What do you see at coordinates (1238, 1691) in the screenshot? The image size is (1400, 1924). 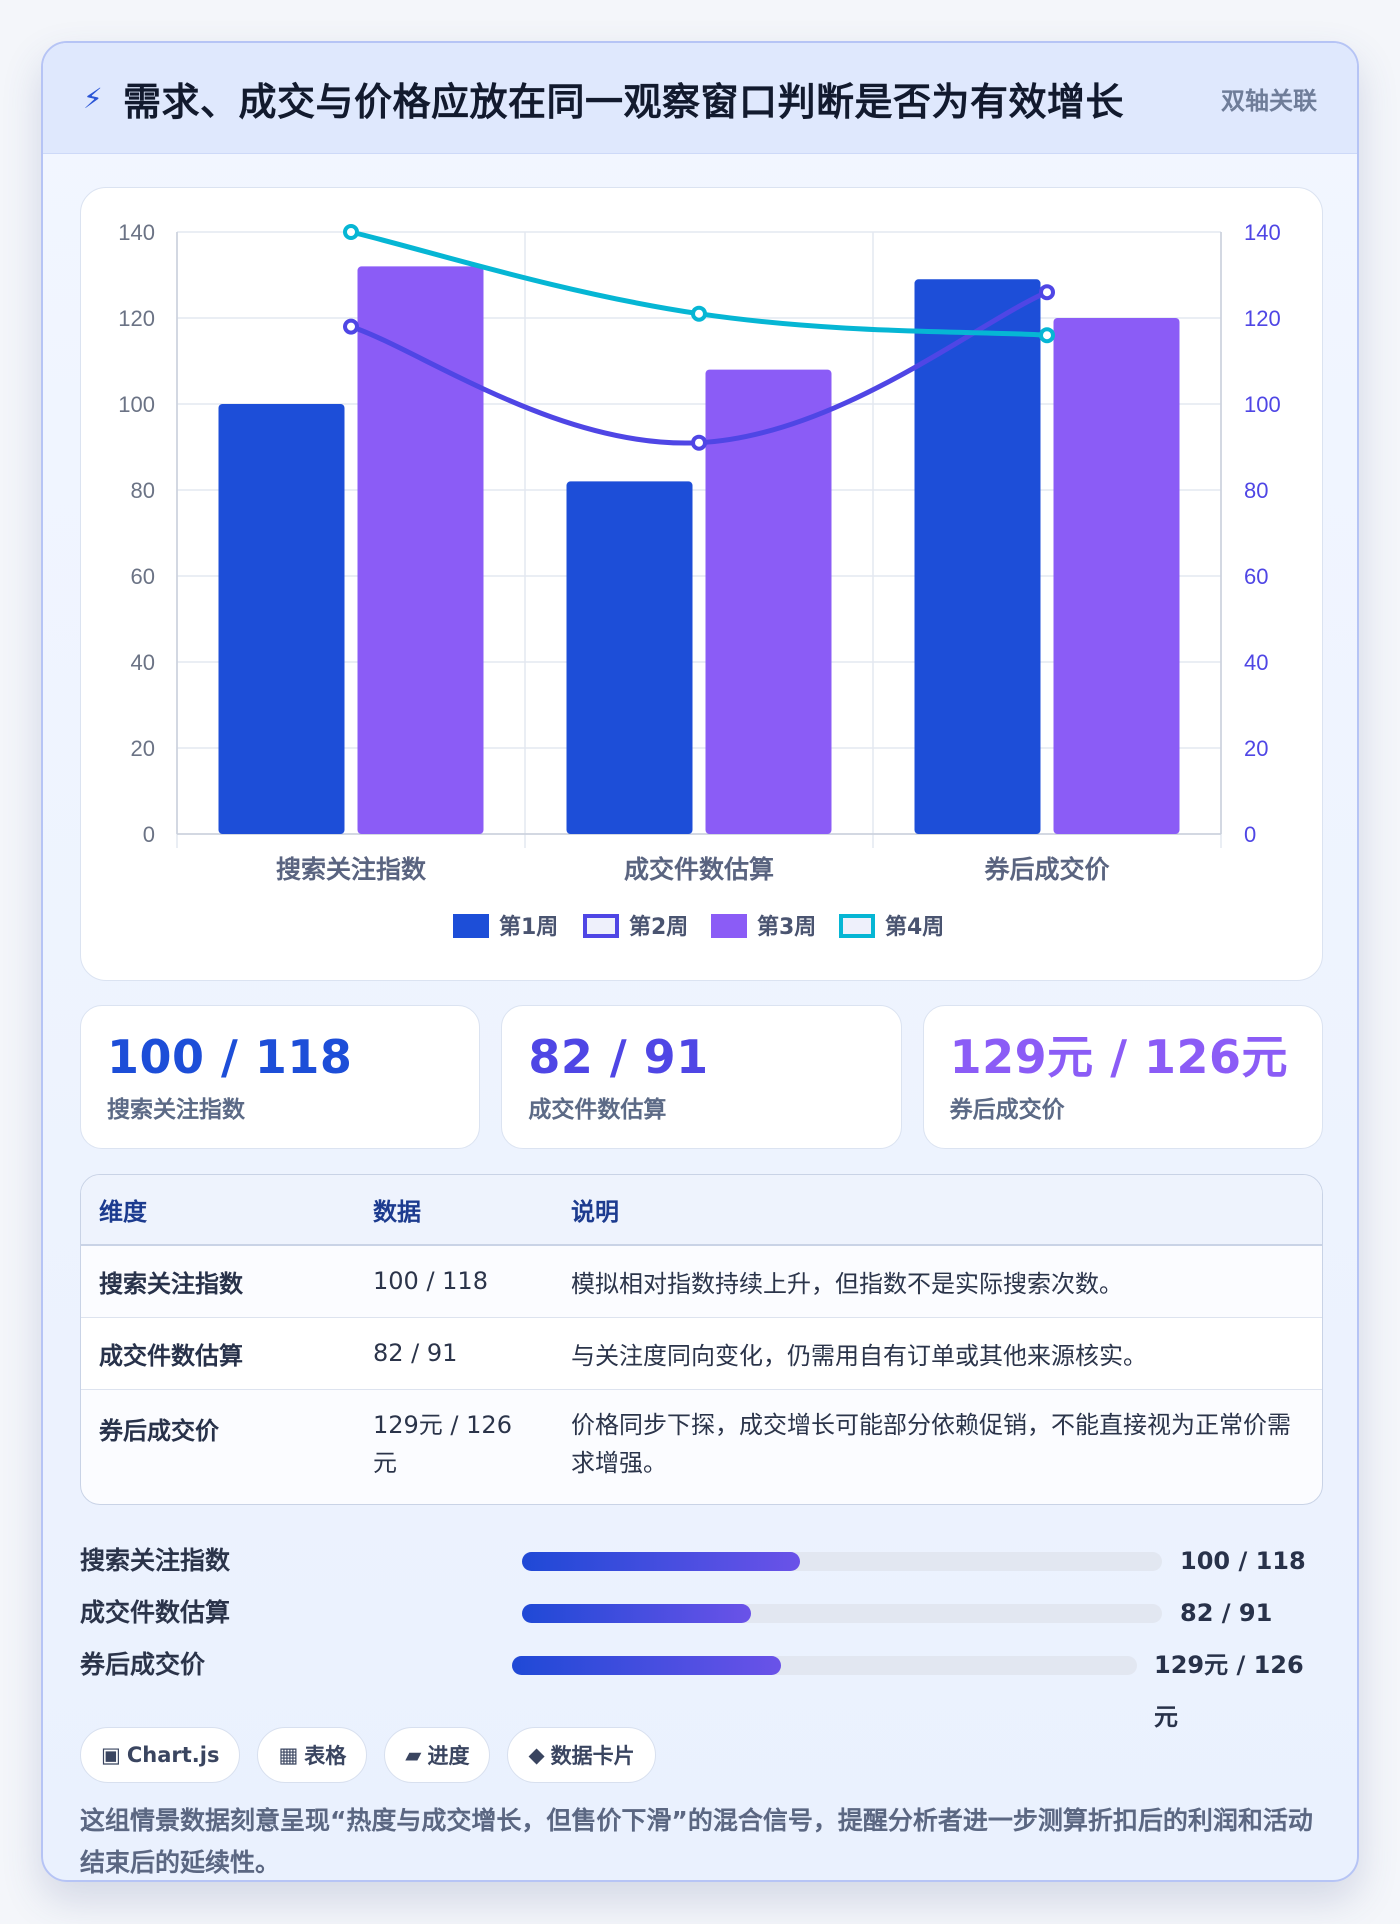 I see `progress-value: 129元 / 126元` at bounding box center [1238, 1691].